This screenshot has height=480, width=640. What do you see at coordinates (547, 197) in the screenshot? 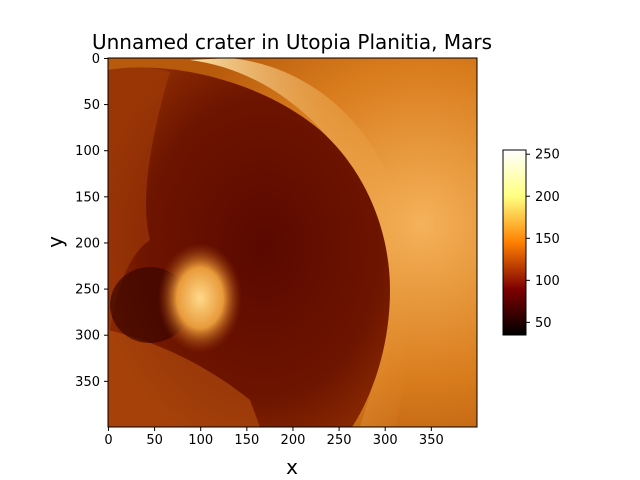
I see `colorbar-tick-label: 200` at bounding box center [547, 197].